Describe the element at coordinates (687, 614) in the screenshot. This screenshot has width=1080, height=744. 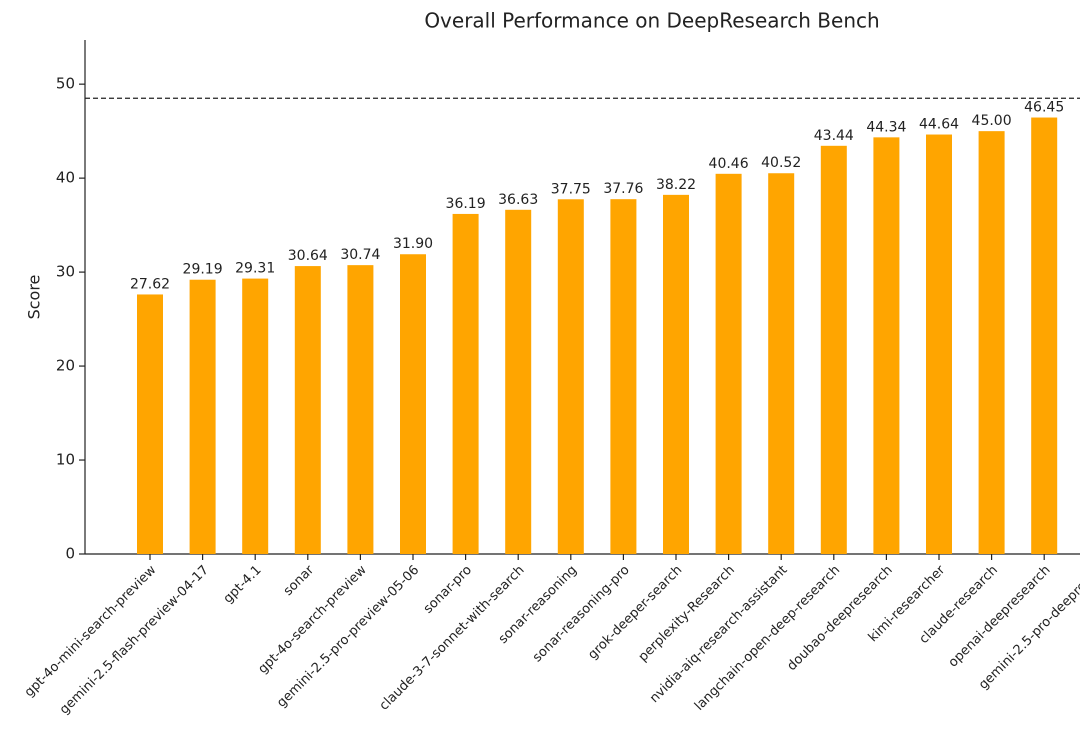
I see `x-tick-label: perplexity-Research` at that location.